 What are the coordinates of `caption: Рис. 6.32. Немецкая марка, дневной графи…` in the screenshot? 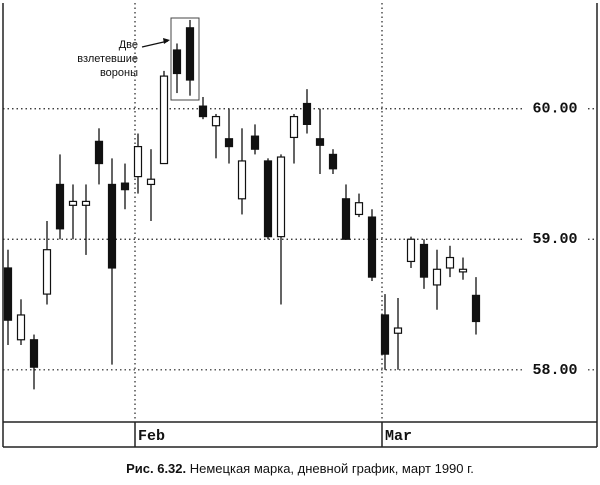 It's located at (300, 468).